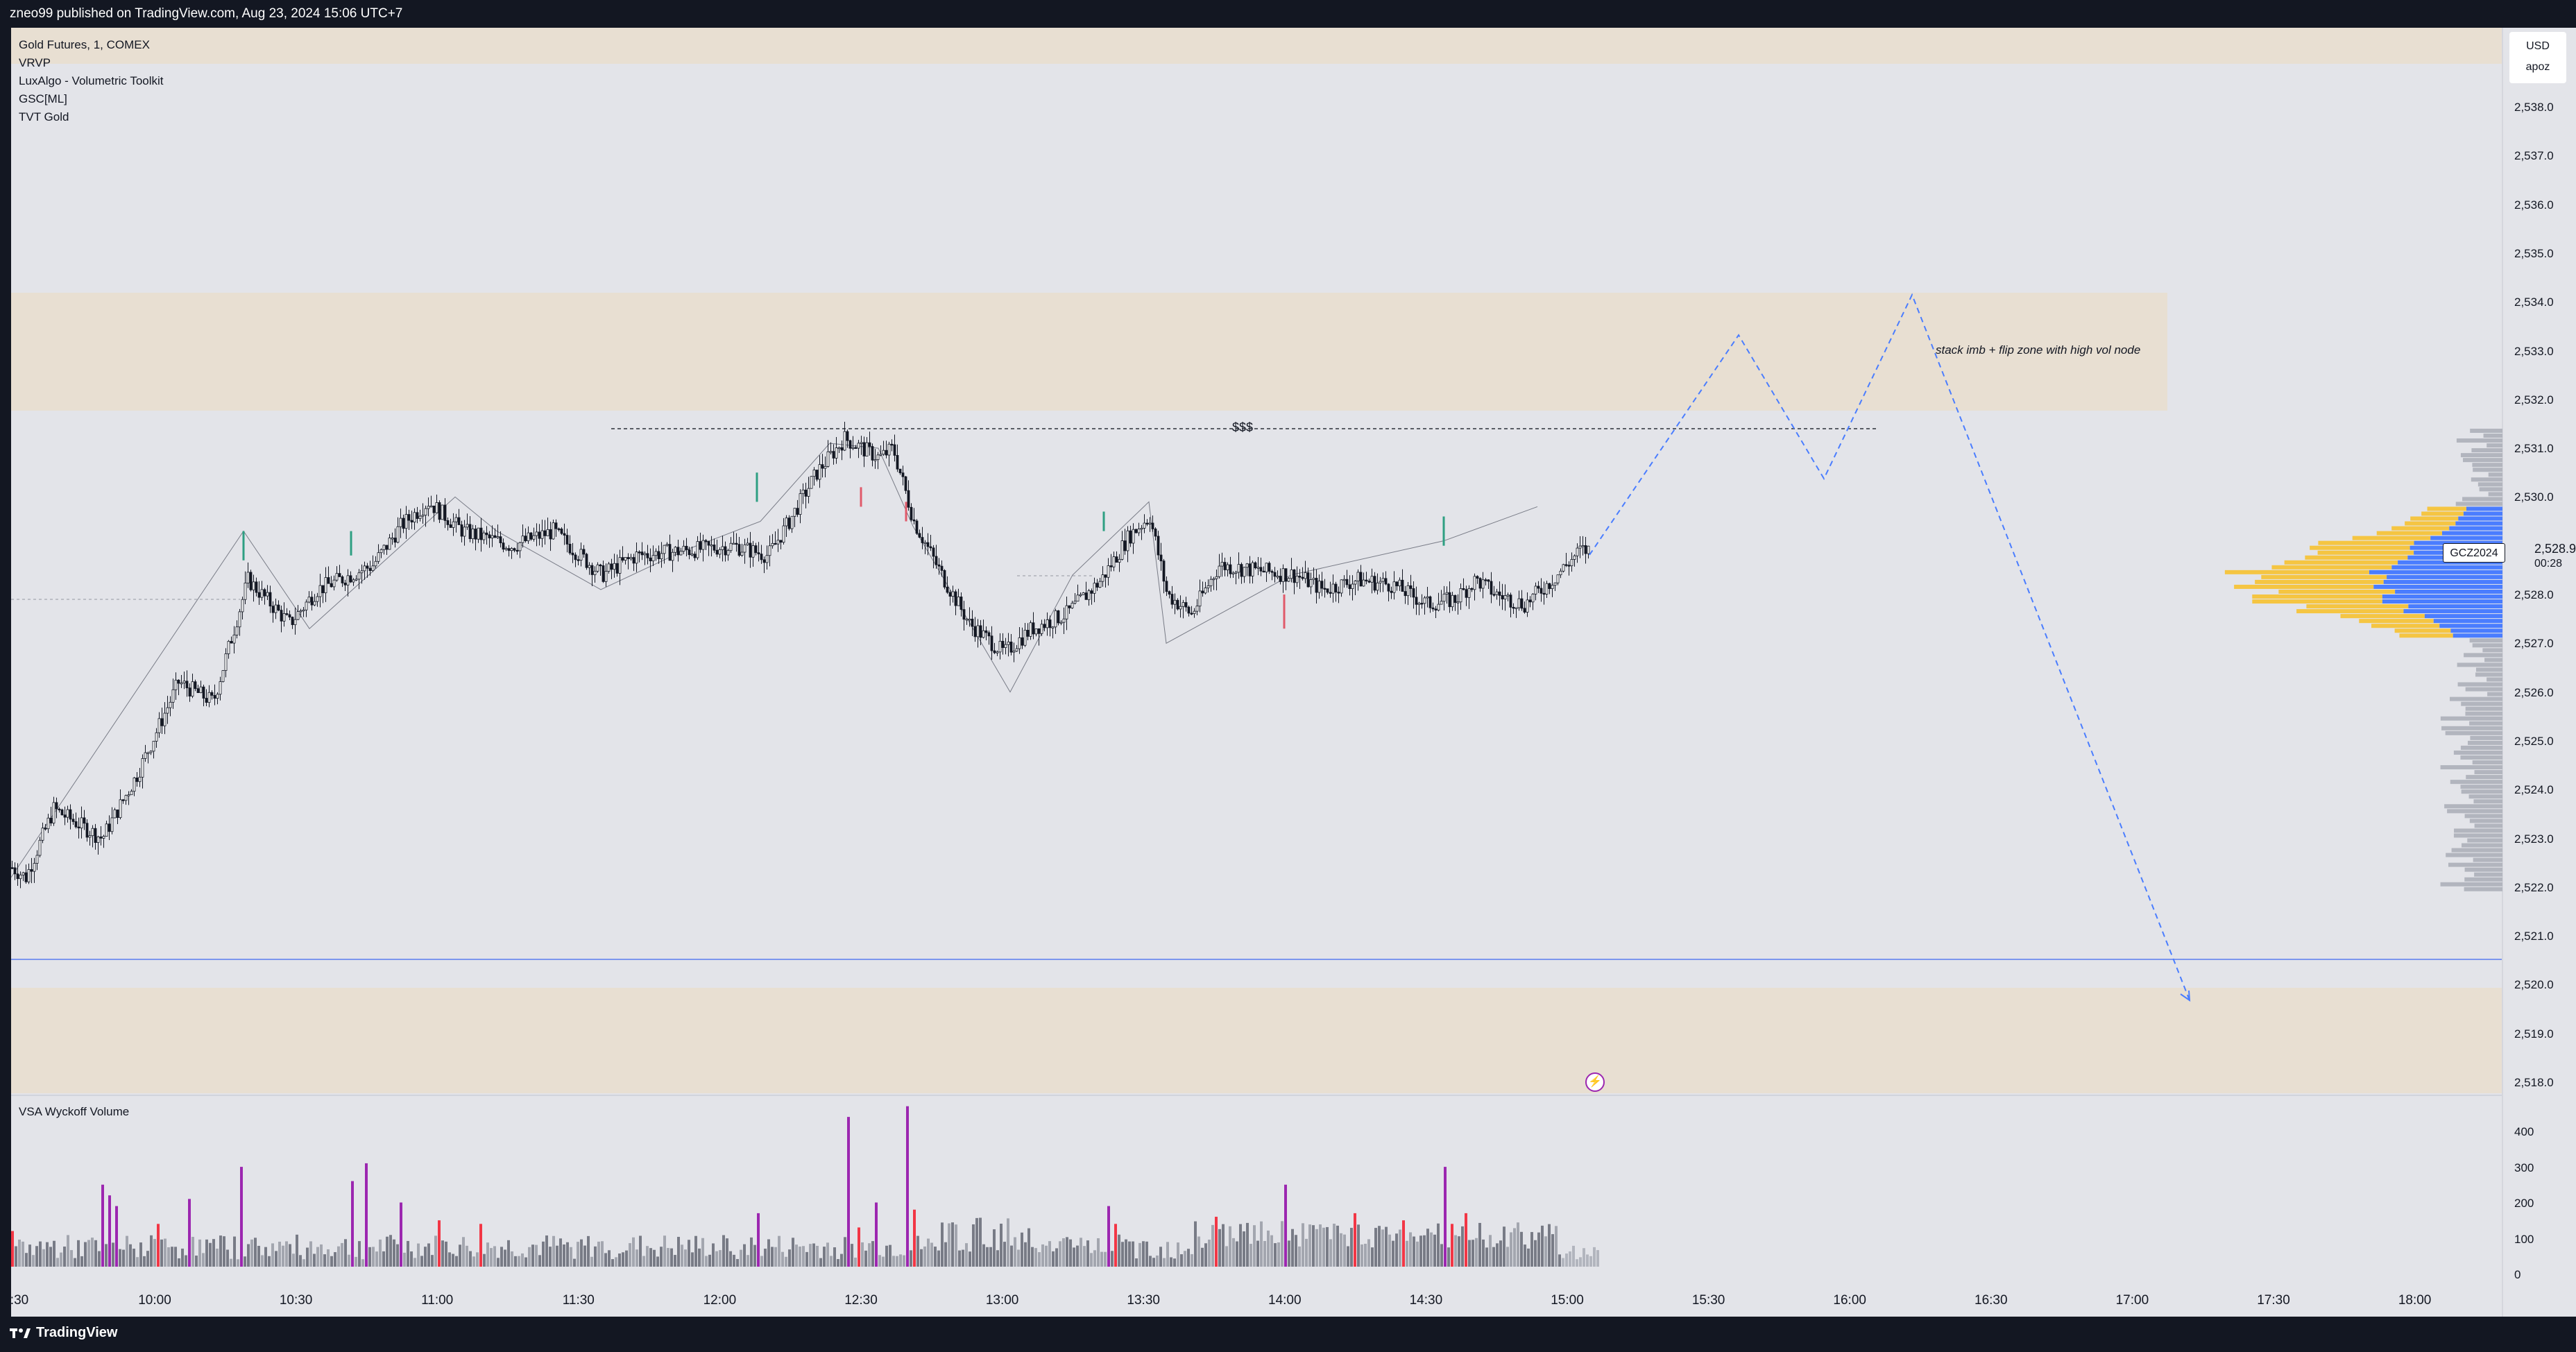 The image size is (2576, 1352). I want to click on volume-pane-label: VSA Wyckoff Volume, so click(74, 1111).